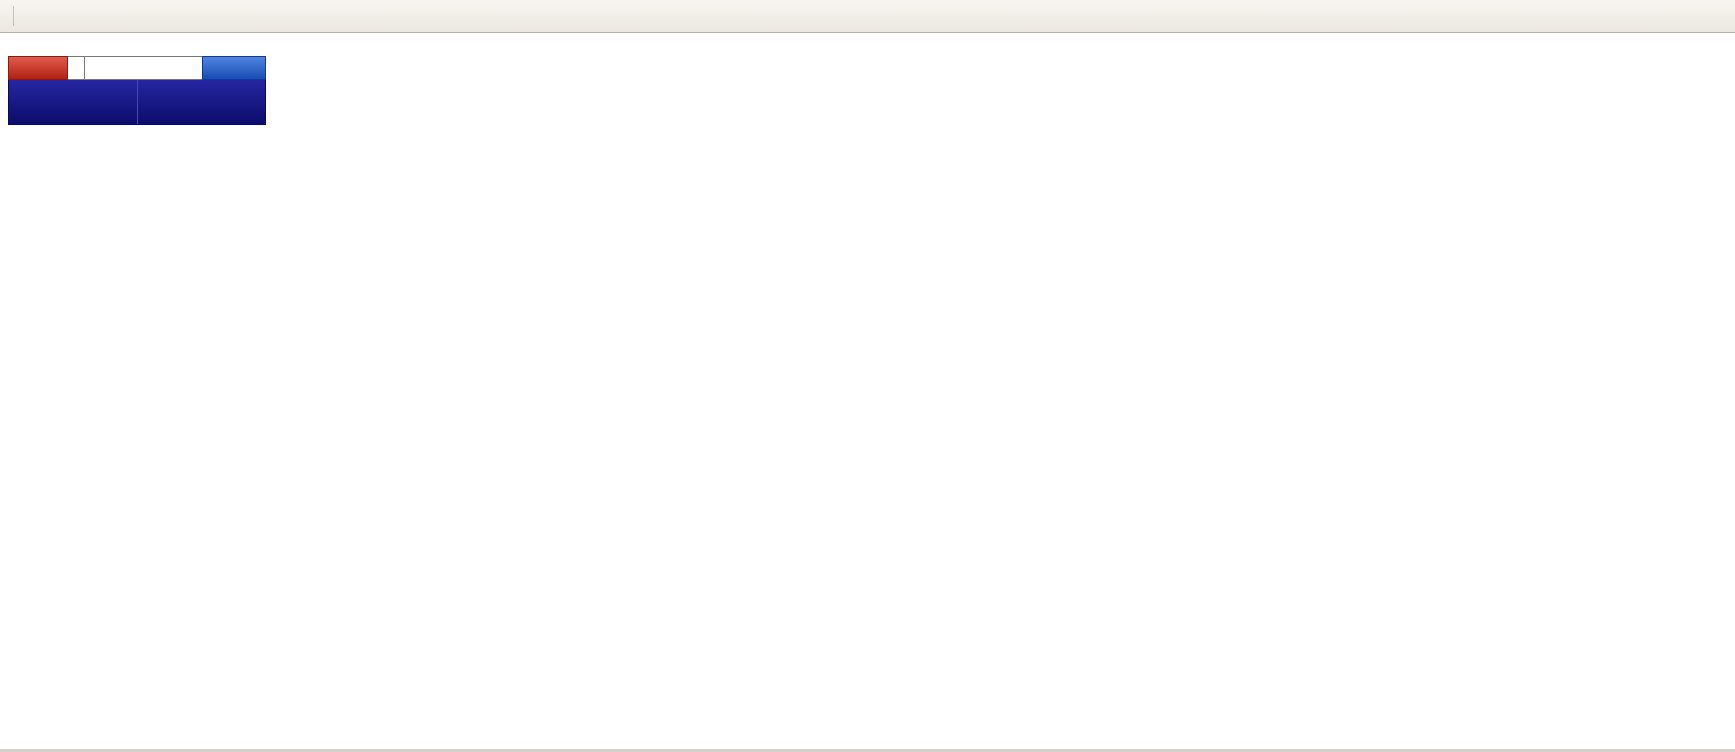 The image size is (1735, 752). I want to click on volume-input, so click(143, 68).